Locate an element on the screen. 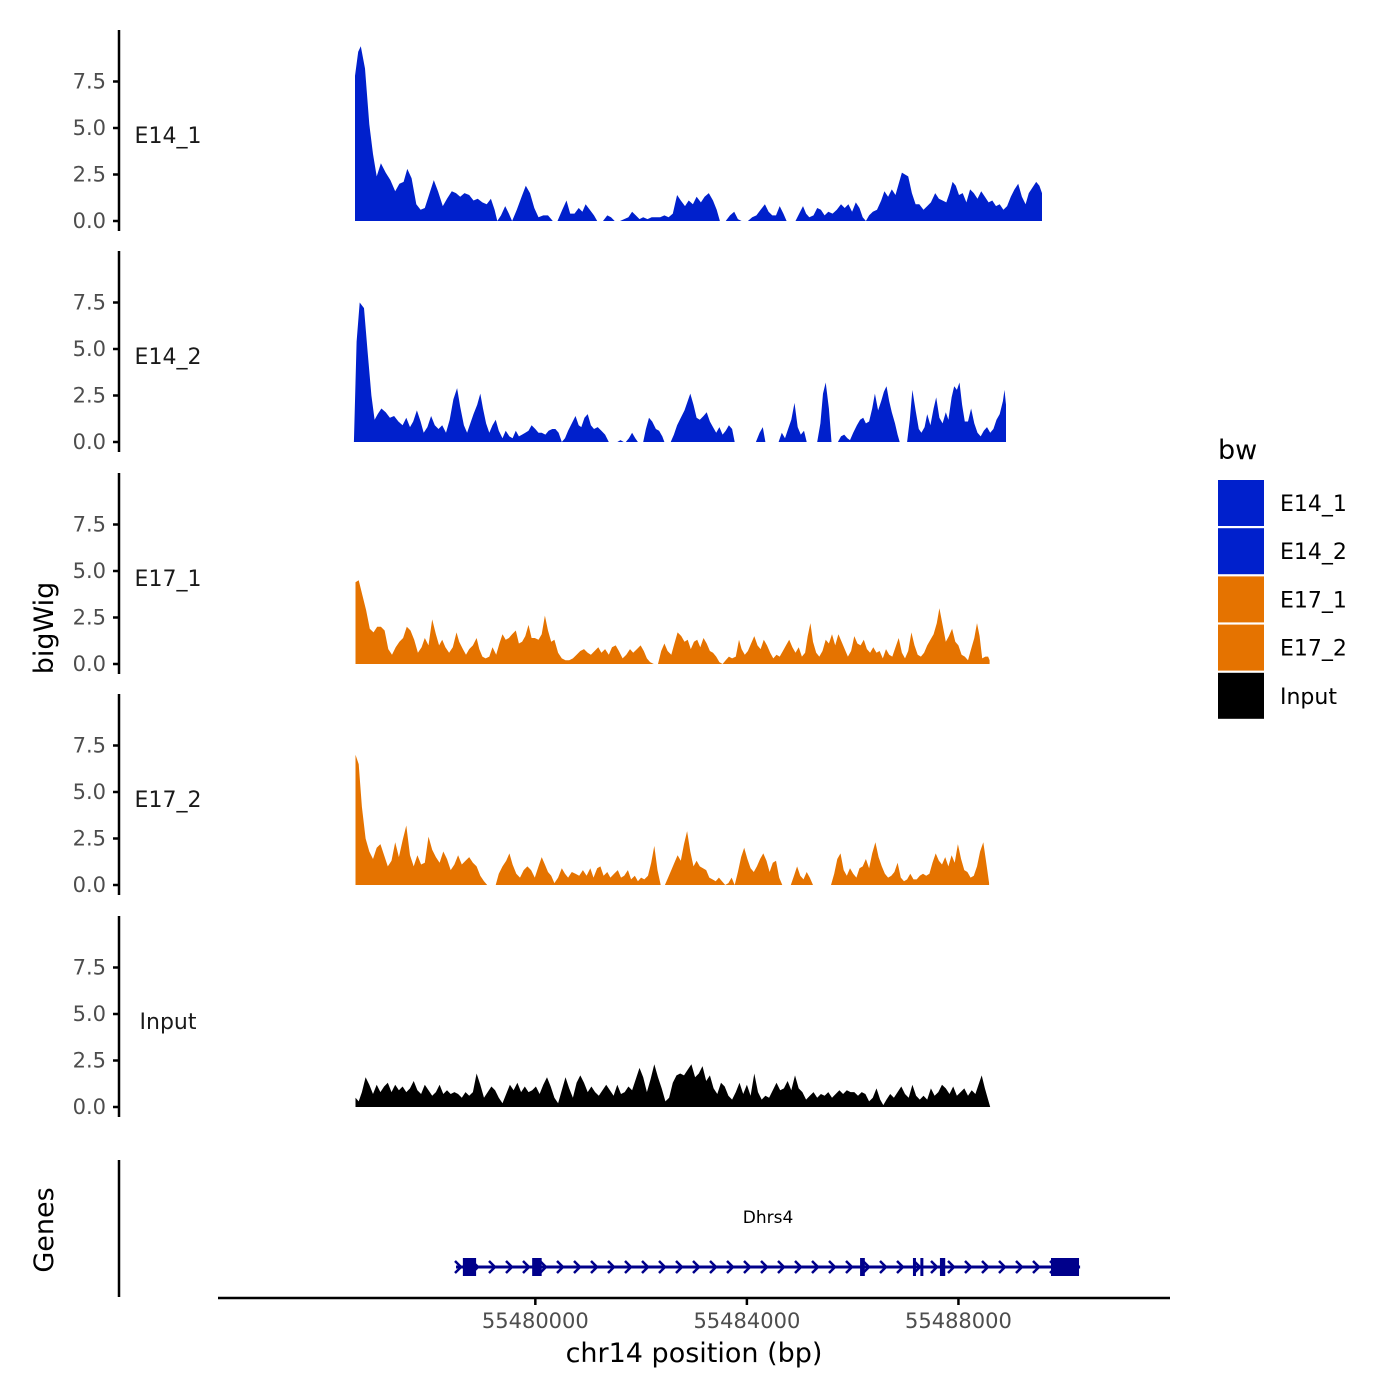  legend-entry-e14_2: E14_2 is located at coordinates (1282, 551).